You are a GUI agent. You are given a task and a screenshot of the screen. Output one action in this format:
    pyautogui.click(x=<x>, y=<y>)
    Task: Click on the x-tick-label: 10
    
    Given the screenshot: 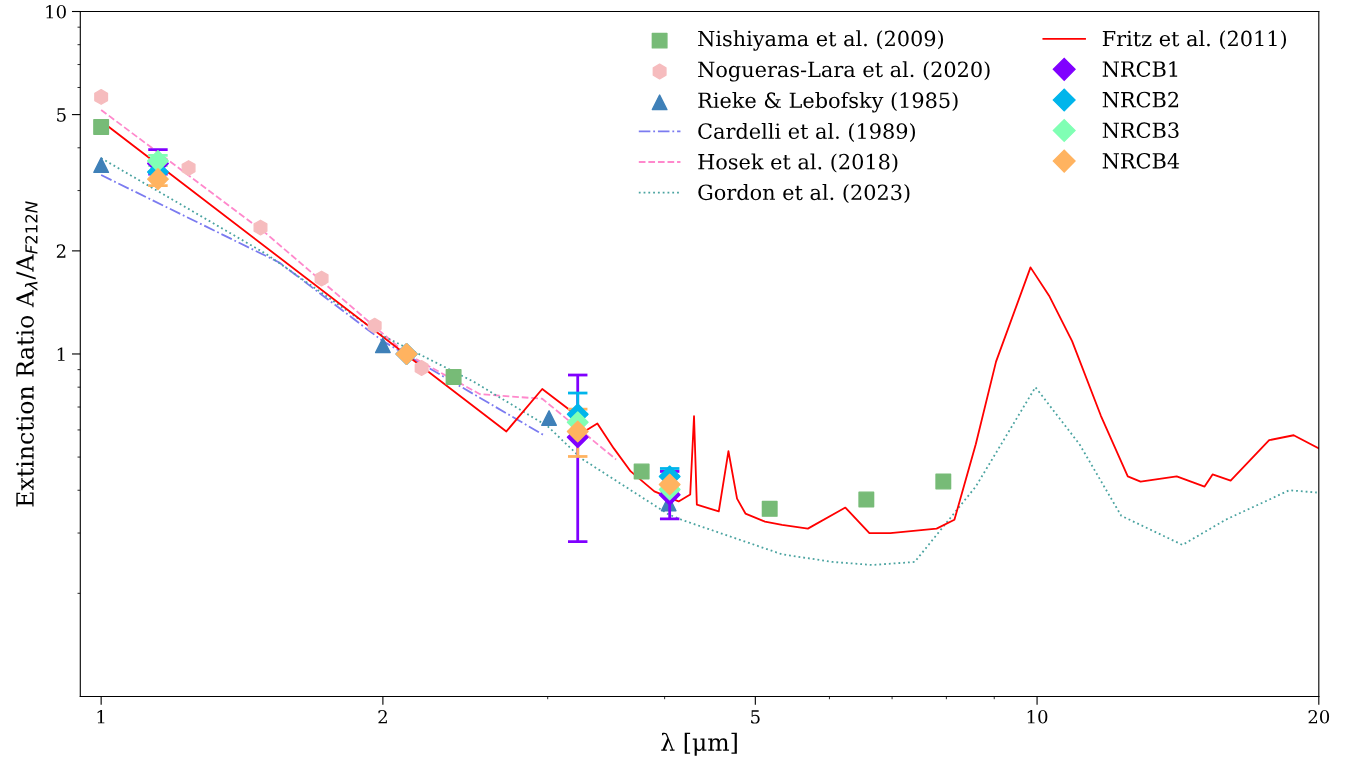 What is the action you would take?
    pyautogui.click(x=1037, y=716)
    